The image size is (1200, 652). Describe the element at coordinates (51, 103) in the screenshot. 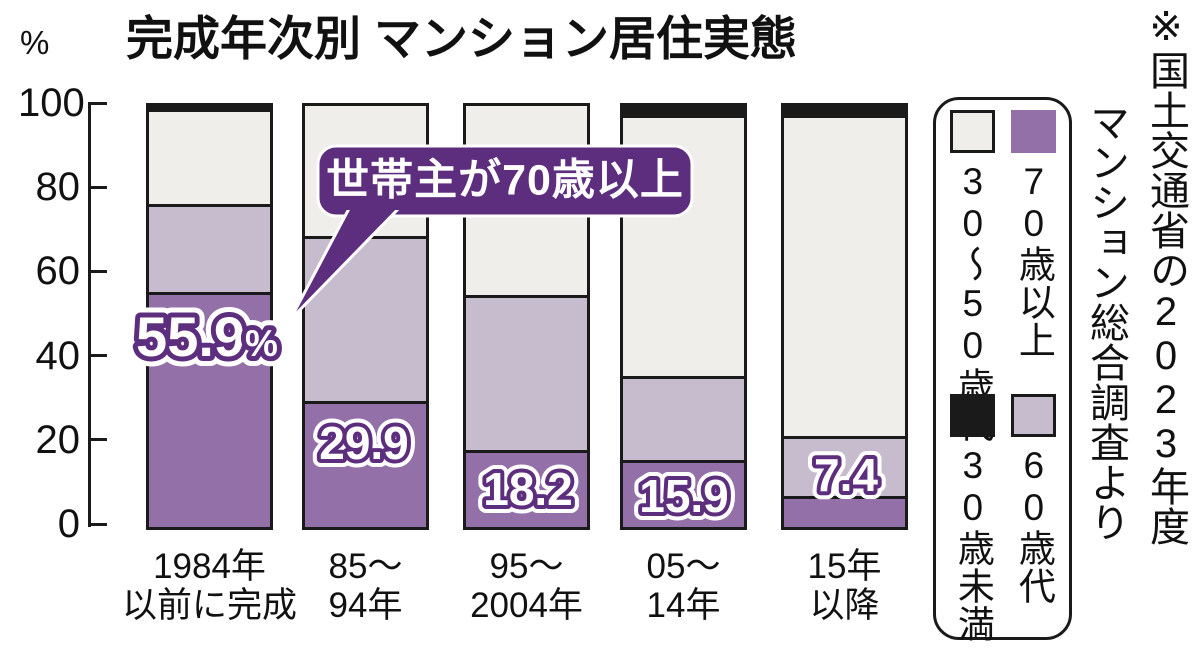

I see `y-tick-label: 100` at that location.